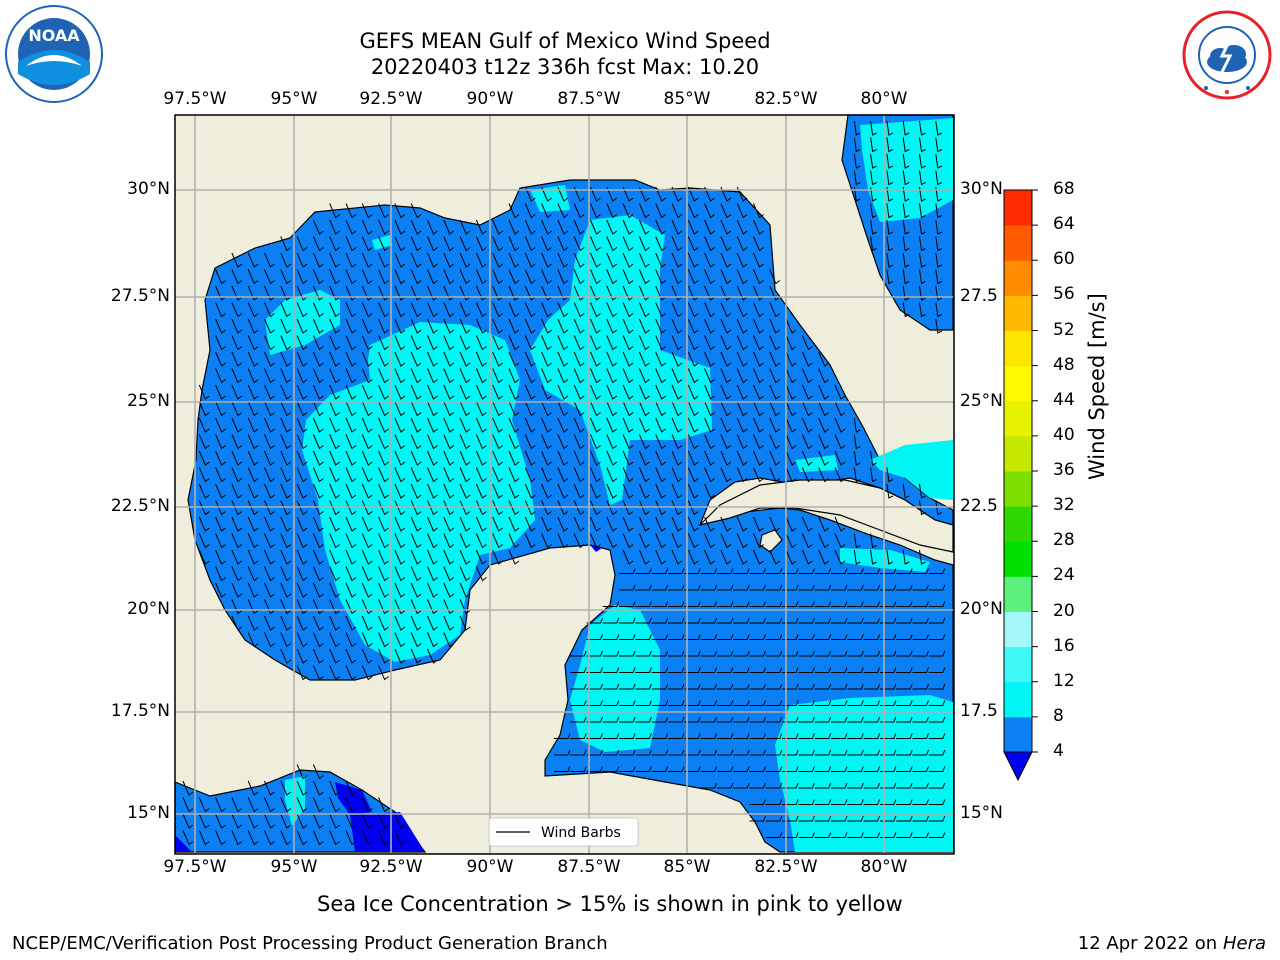  Describe the element at coordinates (140, 506) in the screenshot. I see `lat-tick-left: 22.5°N` at that location.